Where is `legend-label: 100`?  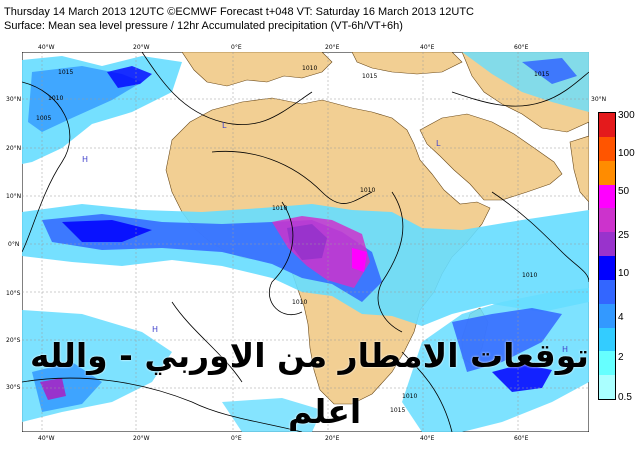 legend-label: 100 is located at coordinates (626, 153).